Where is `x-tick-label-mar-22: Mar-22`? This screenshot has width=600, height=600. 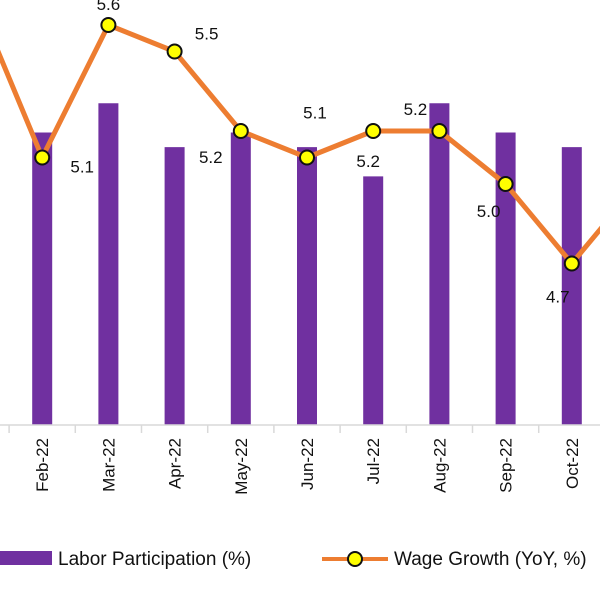
x-tick-label-mar-22: Mar-22 is located at coordinates (108, 465).